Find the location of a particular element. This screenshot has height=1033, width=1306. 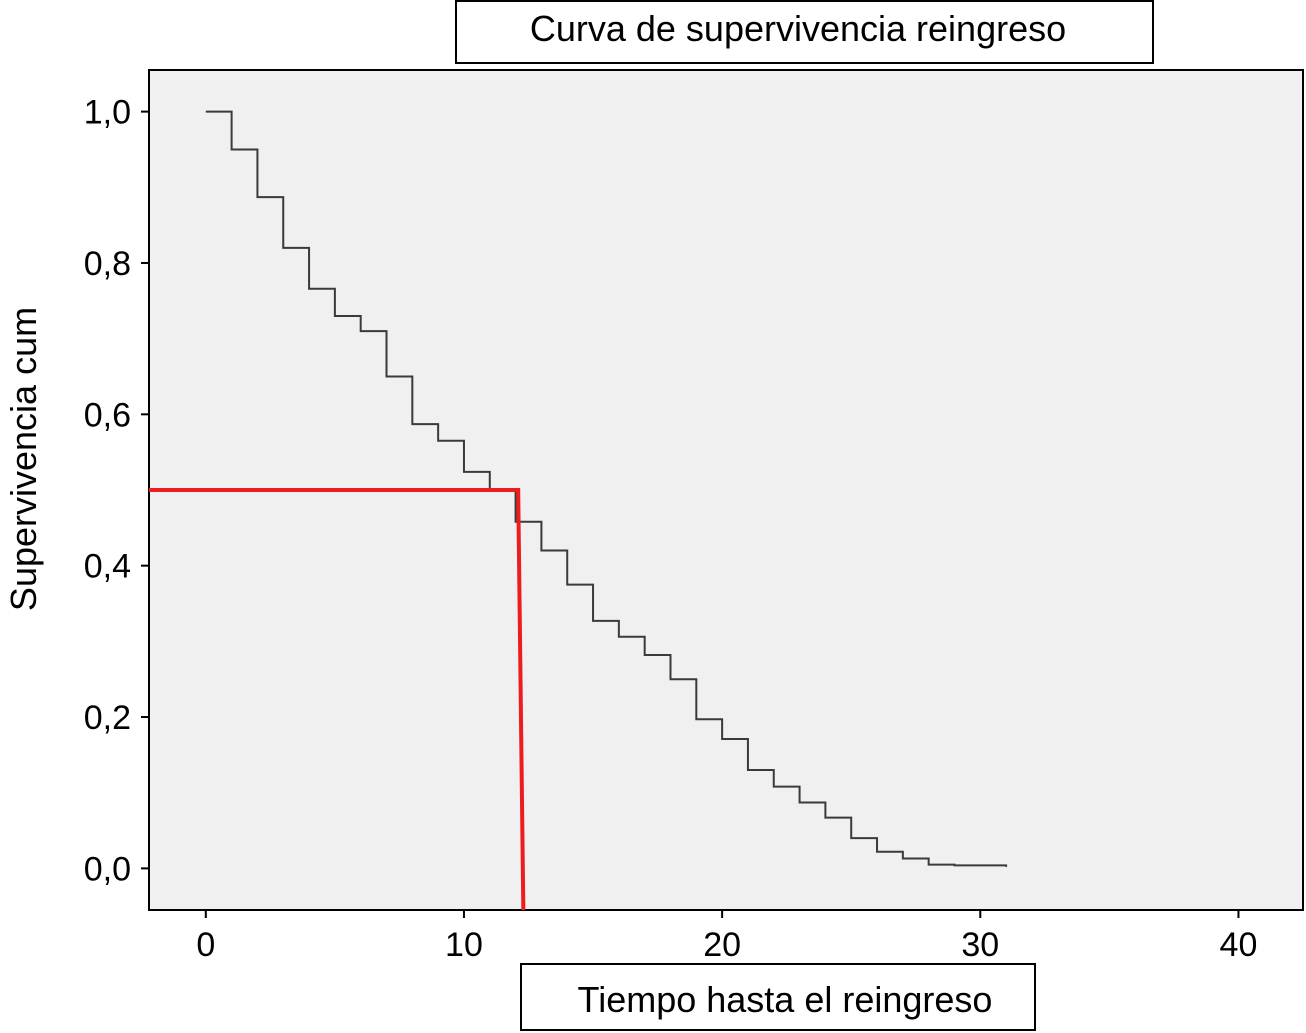

x-tick-label: 0 is located at coordinates (205, 945).